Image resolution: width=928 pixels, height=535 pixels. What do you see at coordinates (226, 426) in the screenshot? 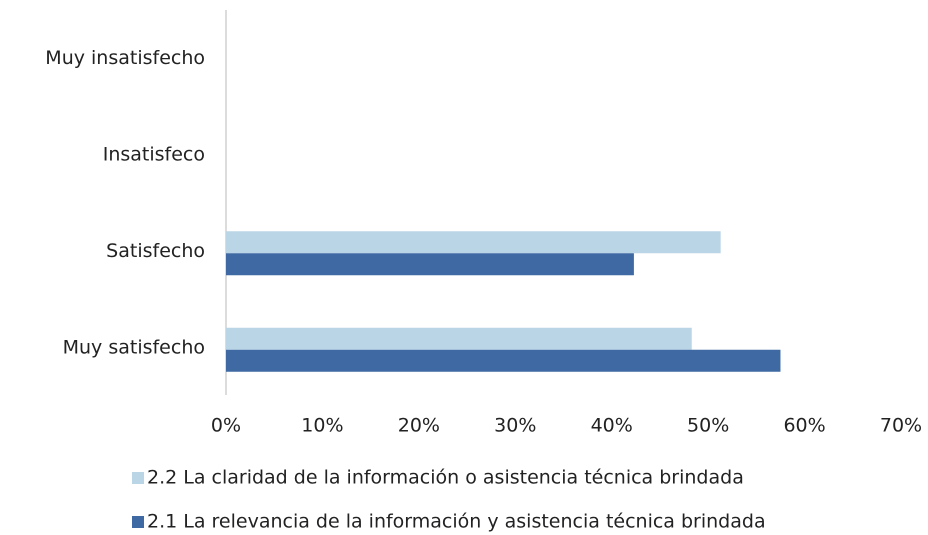
I see `x-tick-label: 0%` at bounding box center [226, 426].